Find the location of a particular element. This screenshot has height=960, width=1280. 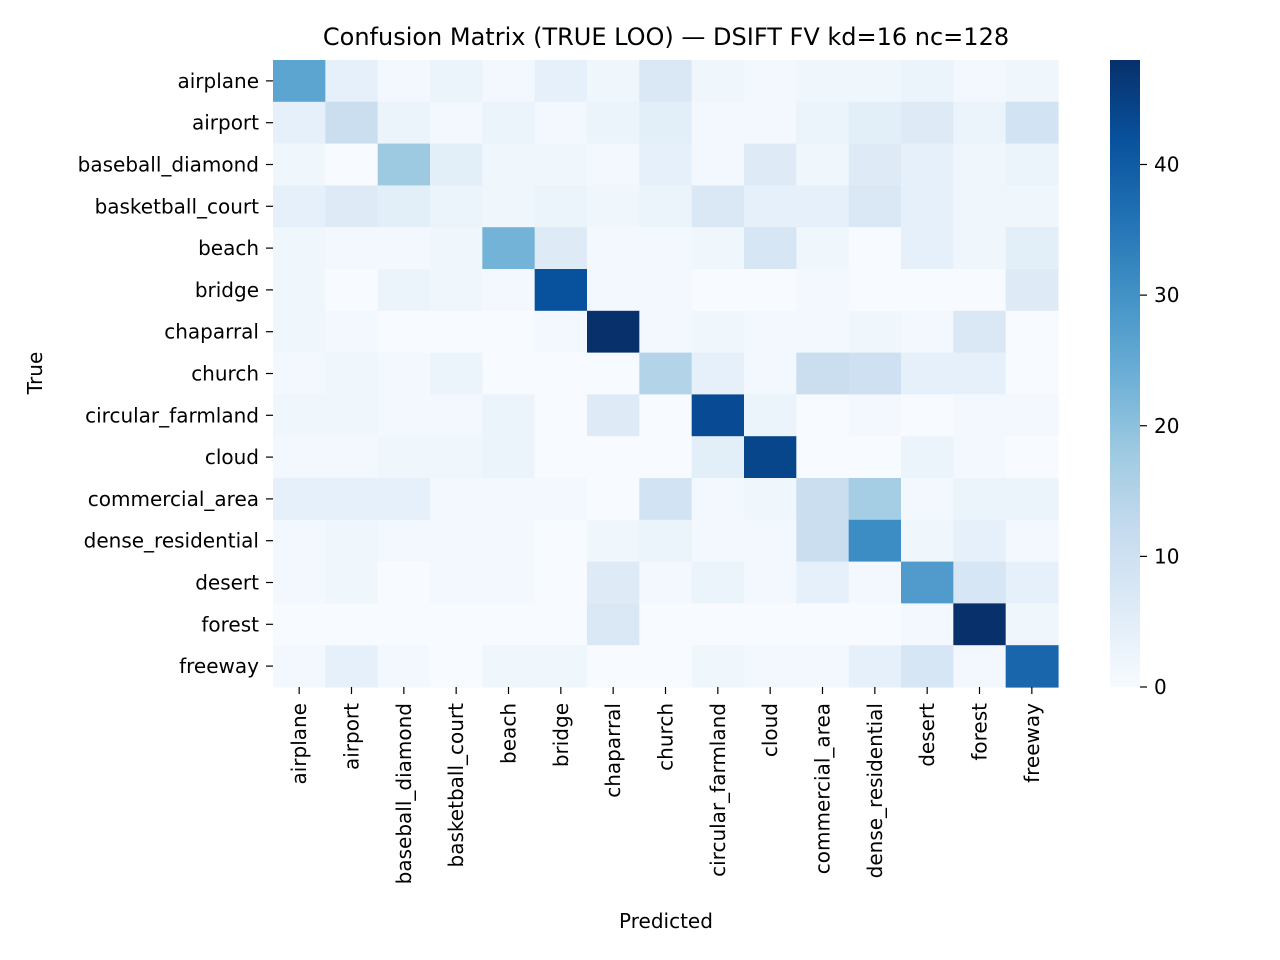

x-tick-label: beach is located at coordinates (509, 733).